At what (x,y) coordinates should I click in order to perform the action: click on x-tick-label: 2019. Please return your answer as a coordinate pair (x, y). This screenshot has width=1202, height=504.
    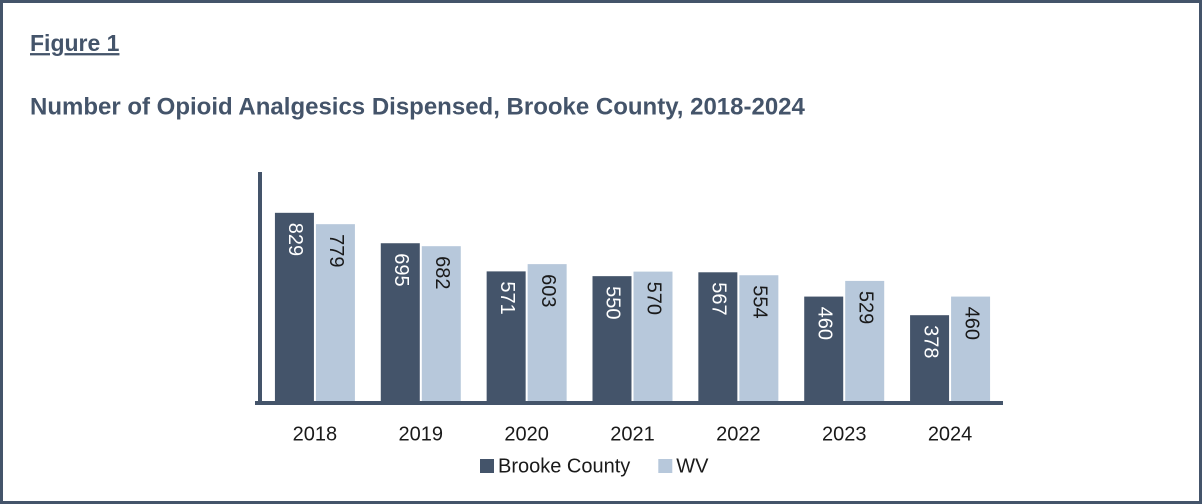
    Looking at the image, I should click on (421, 434).